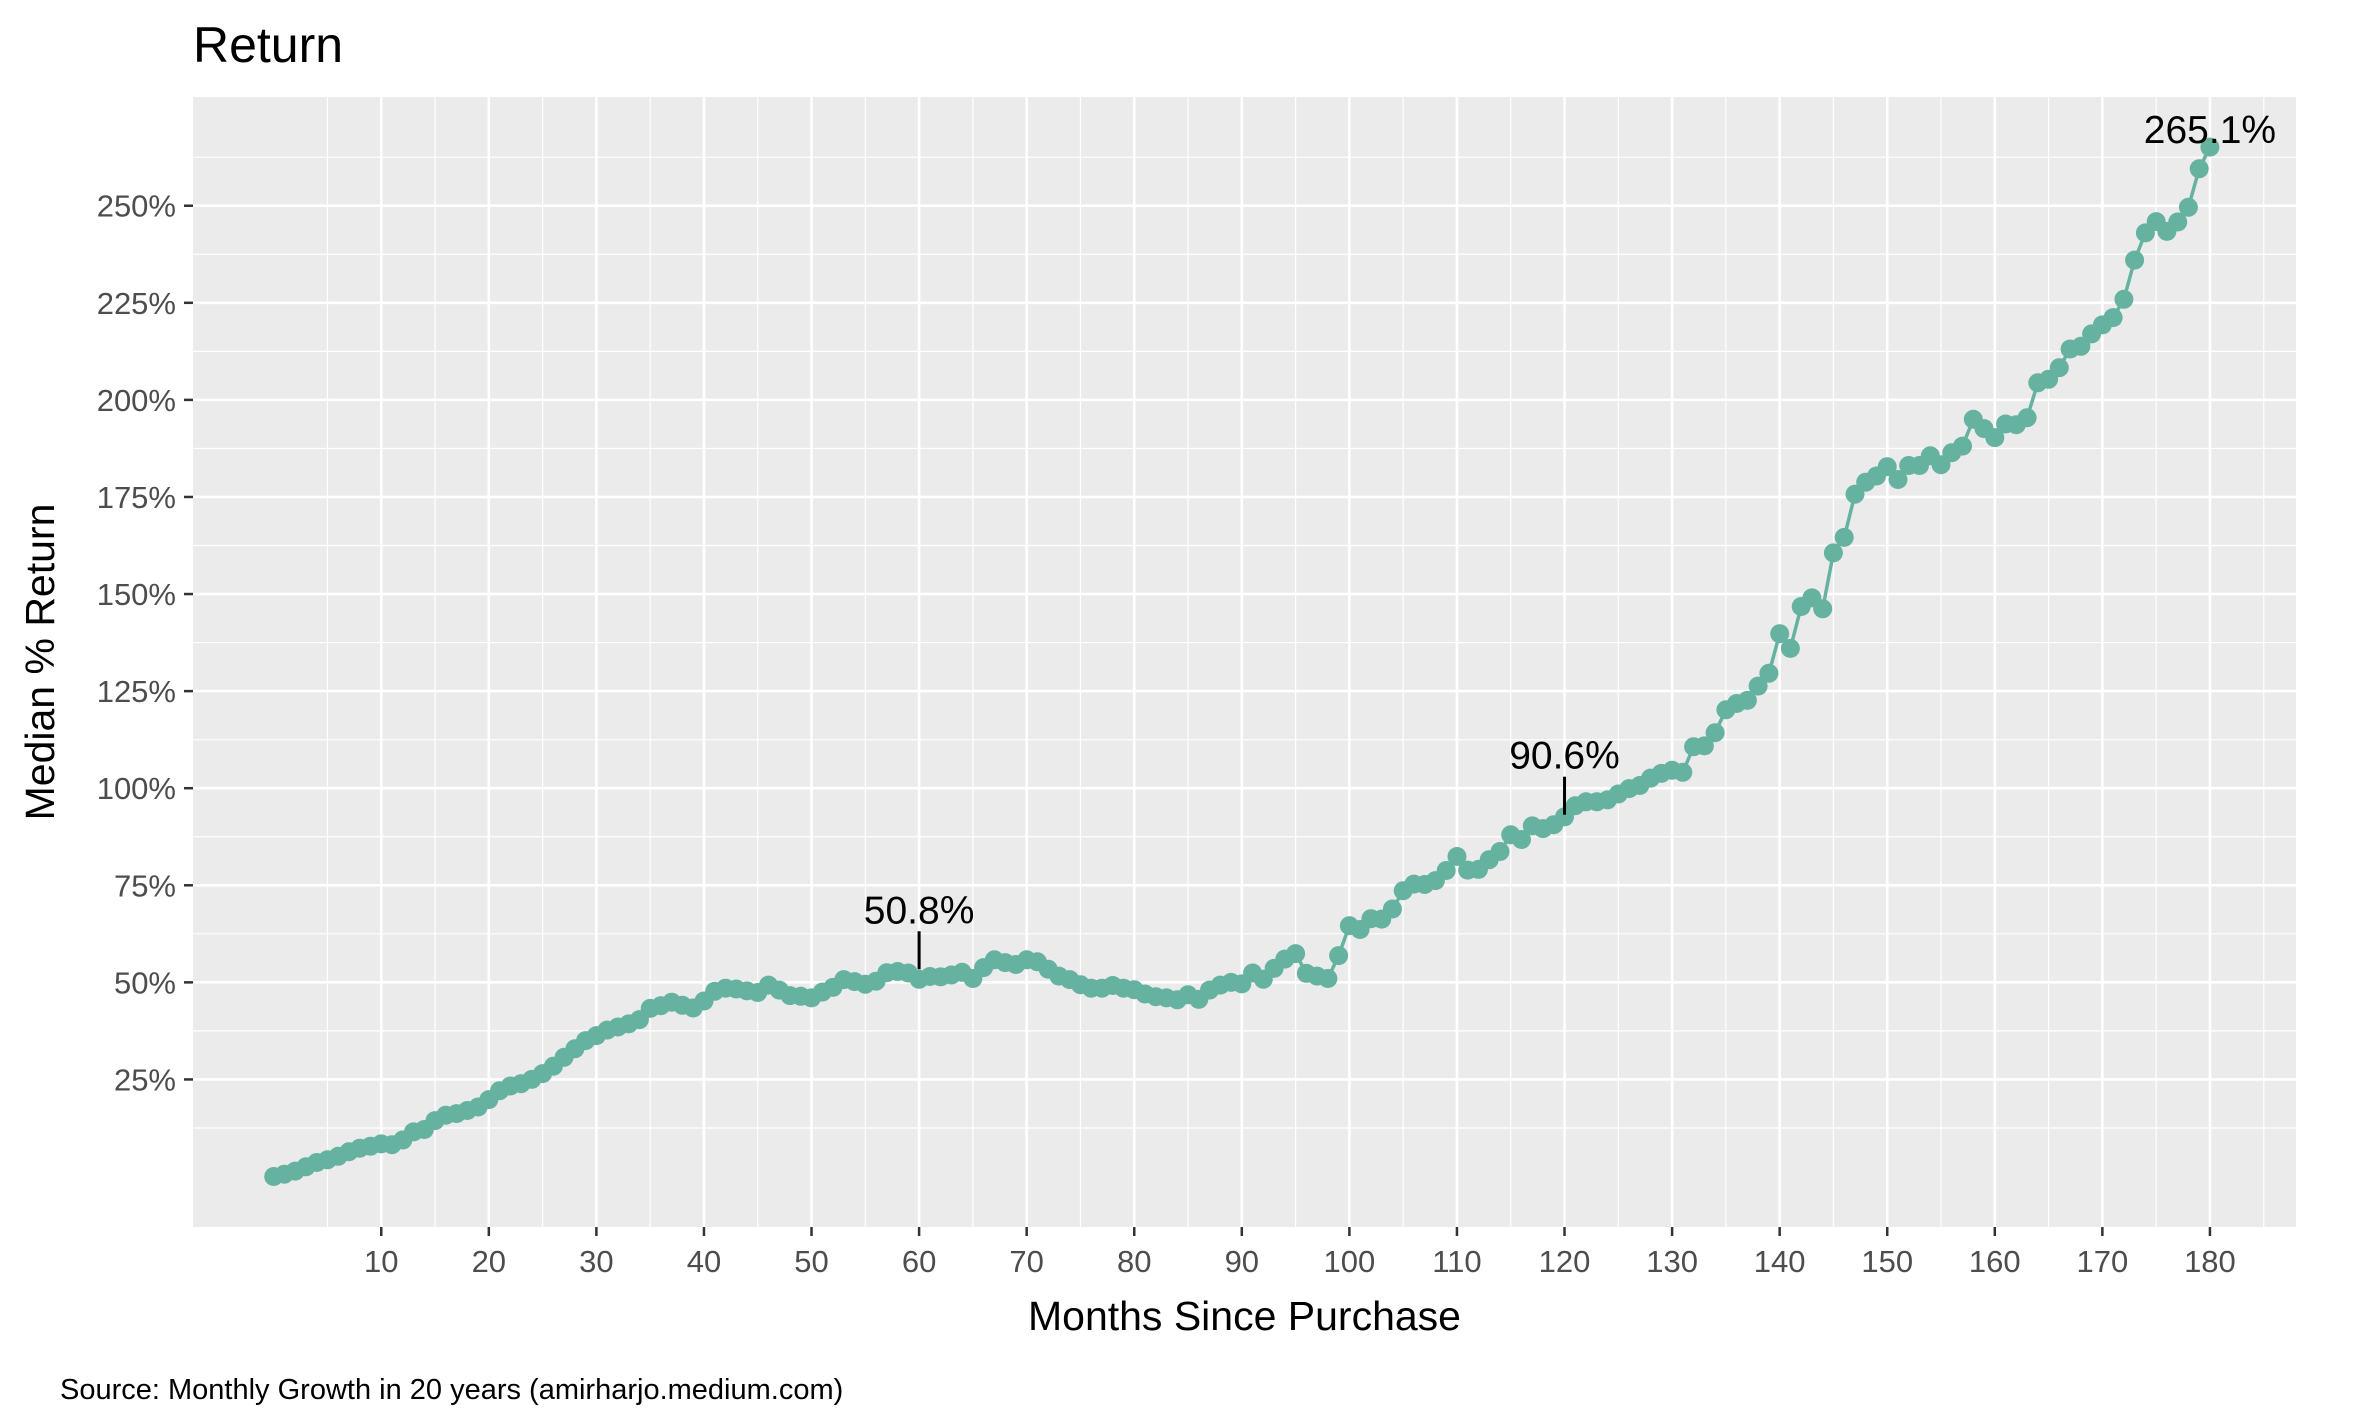 The image size is (2362, 1417). What do you see at coordinates (2210, 1261) in the screenshot?
I see `x-tick-label: 180` at bounding box center [2210, 1261].